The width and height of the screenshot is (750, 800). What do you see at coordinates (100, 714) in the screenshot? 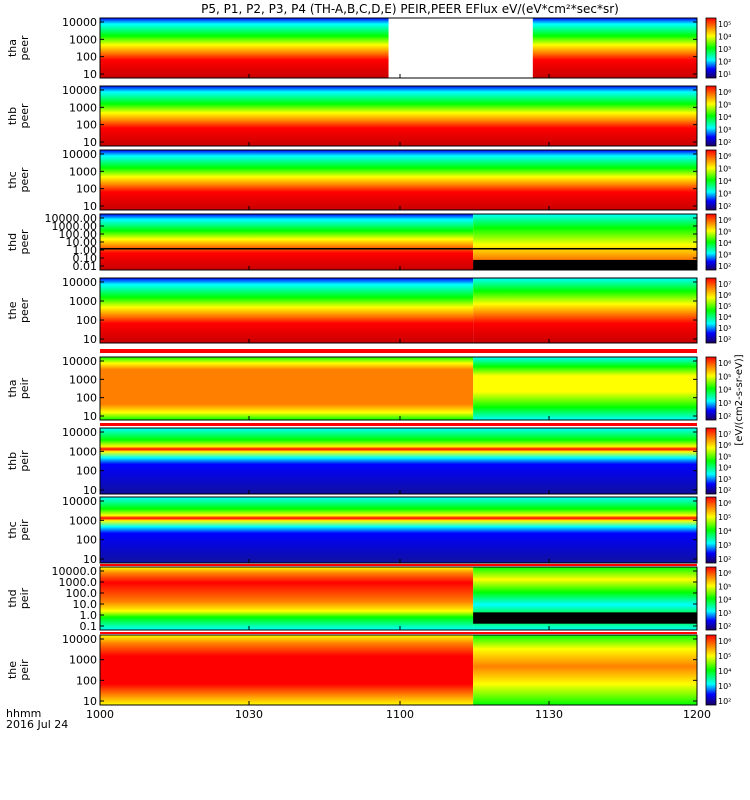
I see `xtick-label-1000: 1000` at bounding box center [100, 714].